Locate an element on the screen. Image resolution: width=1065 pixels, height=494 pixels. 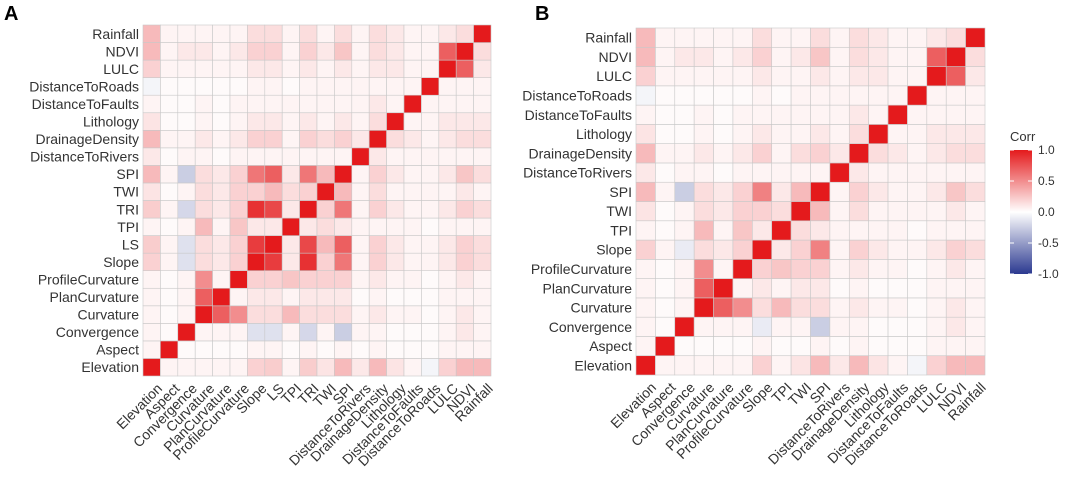
heatmap-cell: SPI × DistanceToRoads: 0.05 is located at coordinates (820, 95).